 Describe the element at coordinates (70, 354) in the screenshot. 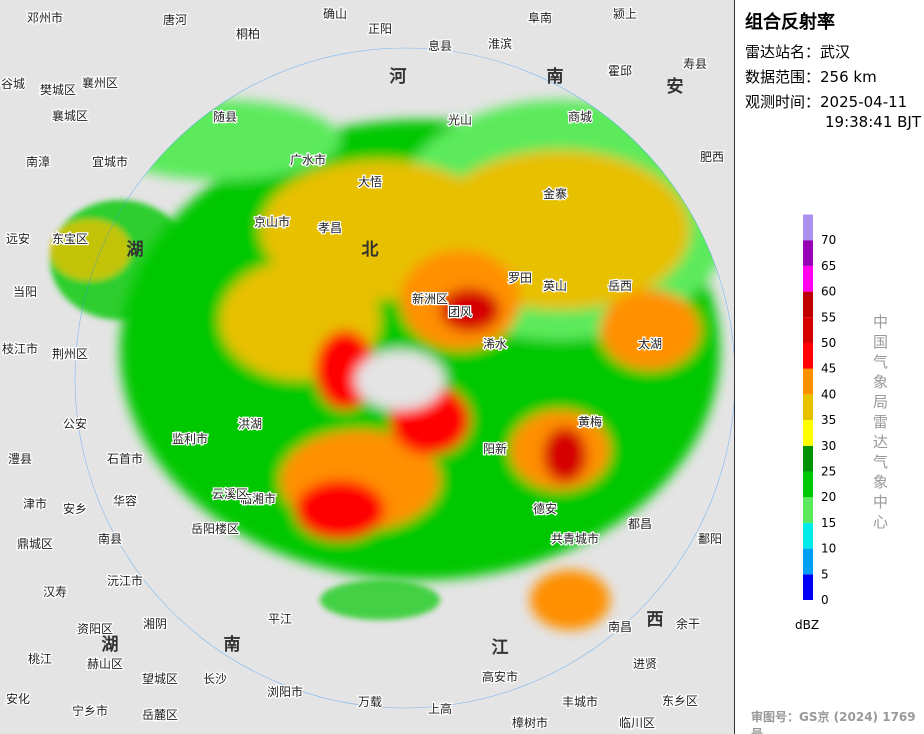

I see `place-label: 荆州区` at that location.